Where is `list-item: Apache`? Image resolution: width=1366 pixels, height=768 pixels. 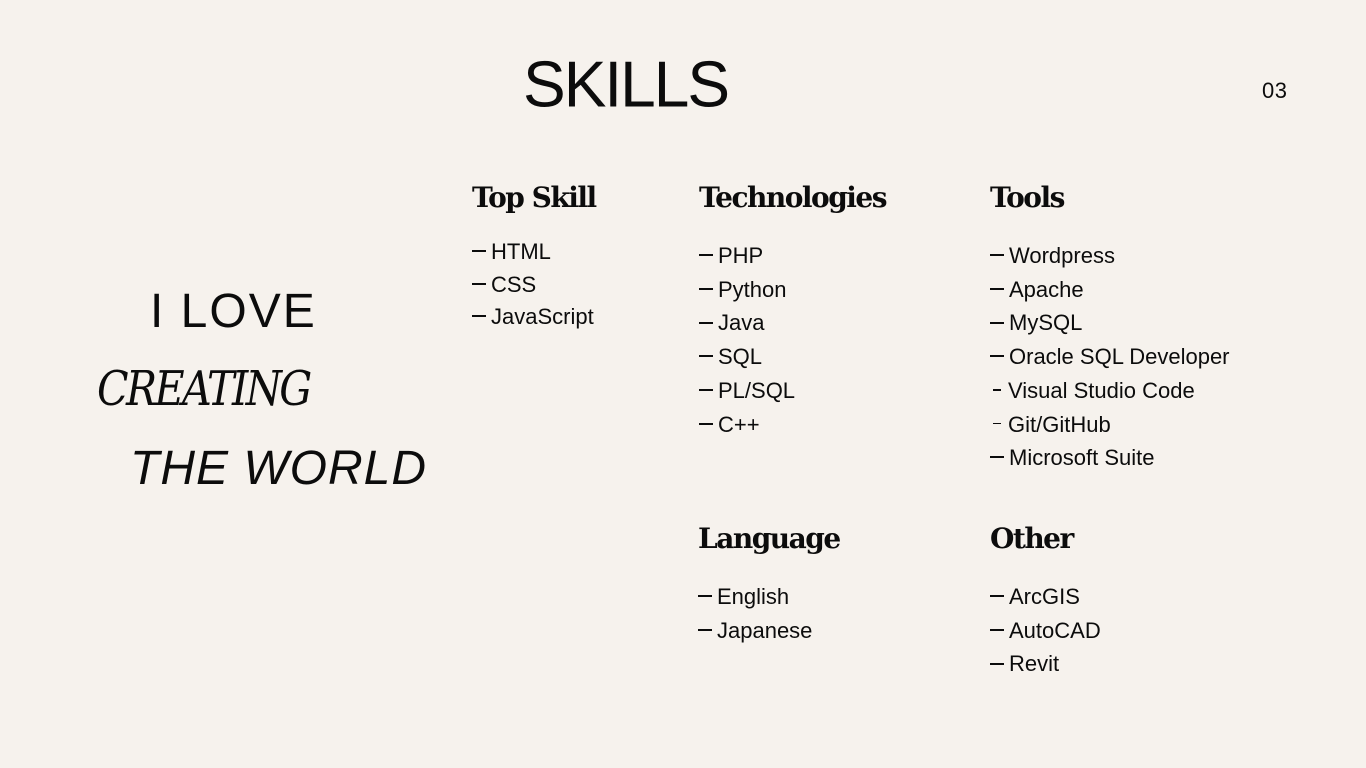 list-item: Apache is located at coordinates (1110, 290).